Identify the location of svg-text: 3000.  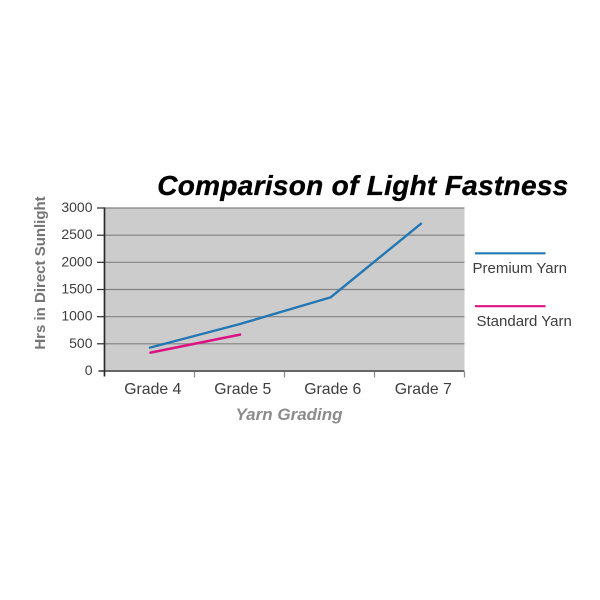
(76, 207).